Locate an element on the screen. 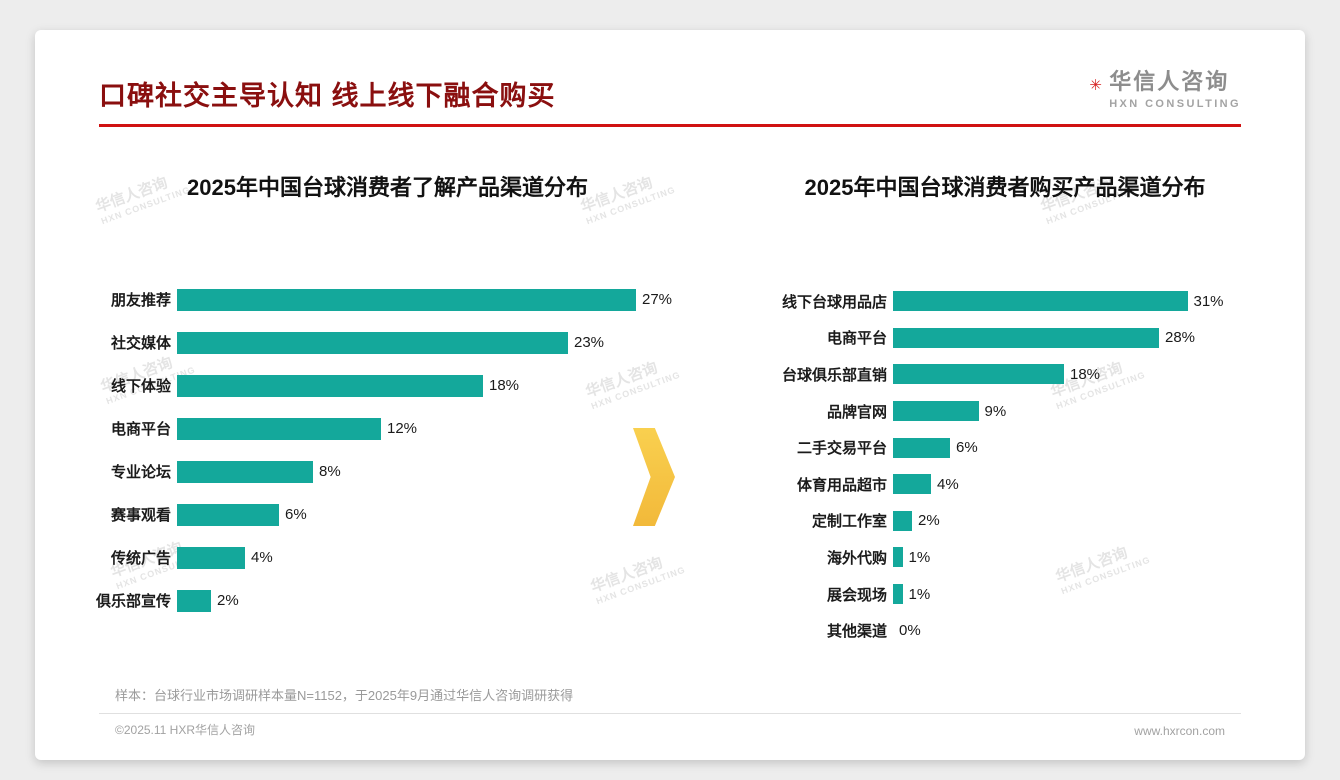 This screenshot has height=780, width=1340. category-label: 俱乐部宣传 is located at coordinates (133, 601).